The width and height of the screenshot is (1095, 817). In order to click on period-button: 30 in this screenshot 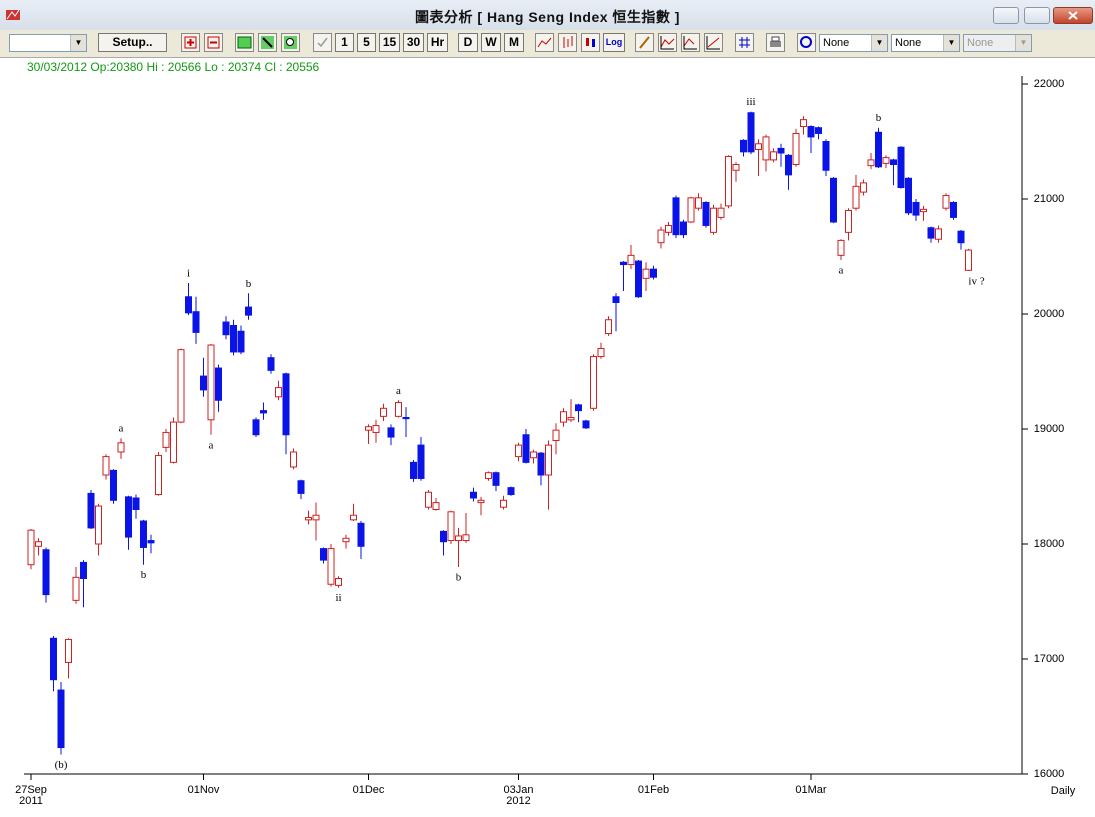, I will do `click(413, 42)`.